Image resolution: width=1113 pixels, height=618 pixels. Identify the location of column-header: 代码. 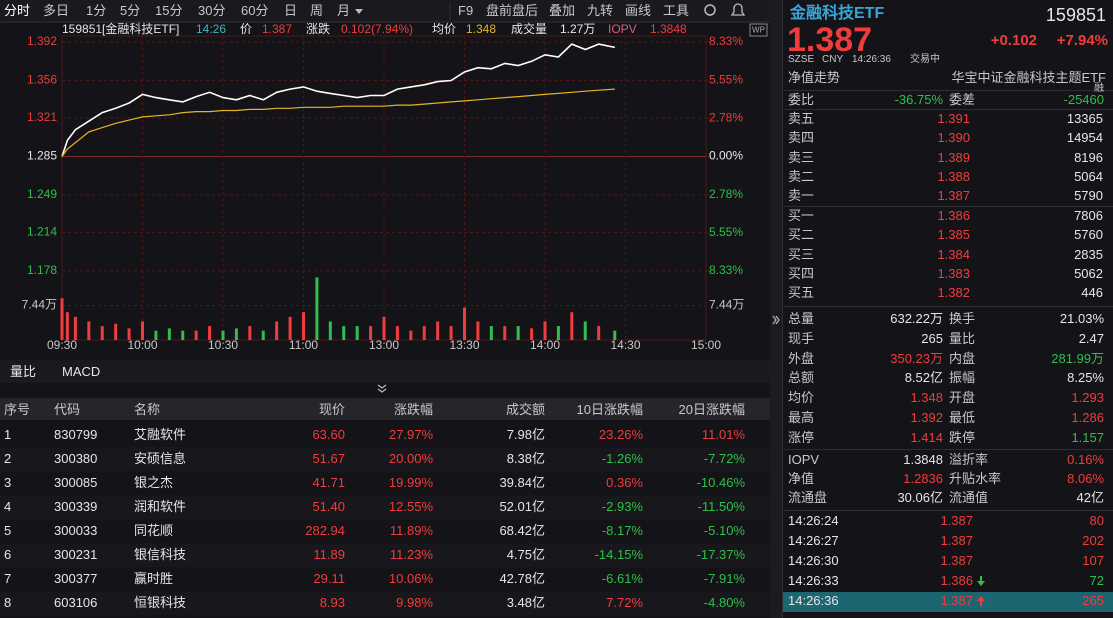
(67, 409).